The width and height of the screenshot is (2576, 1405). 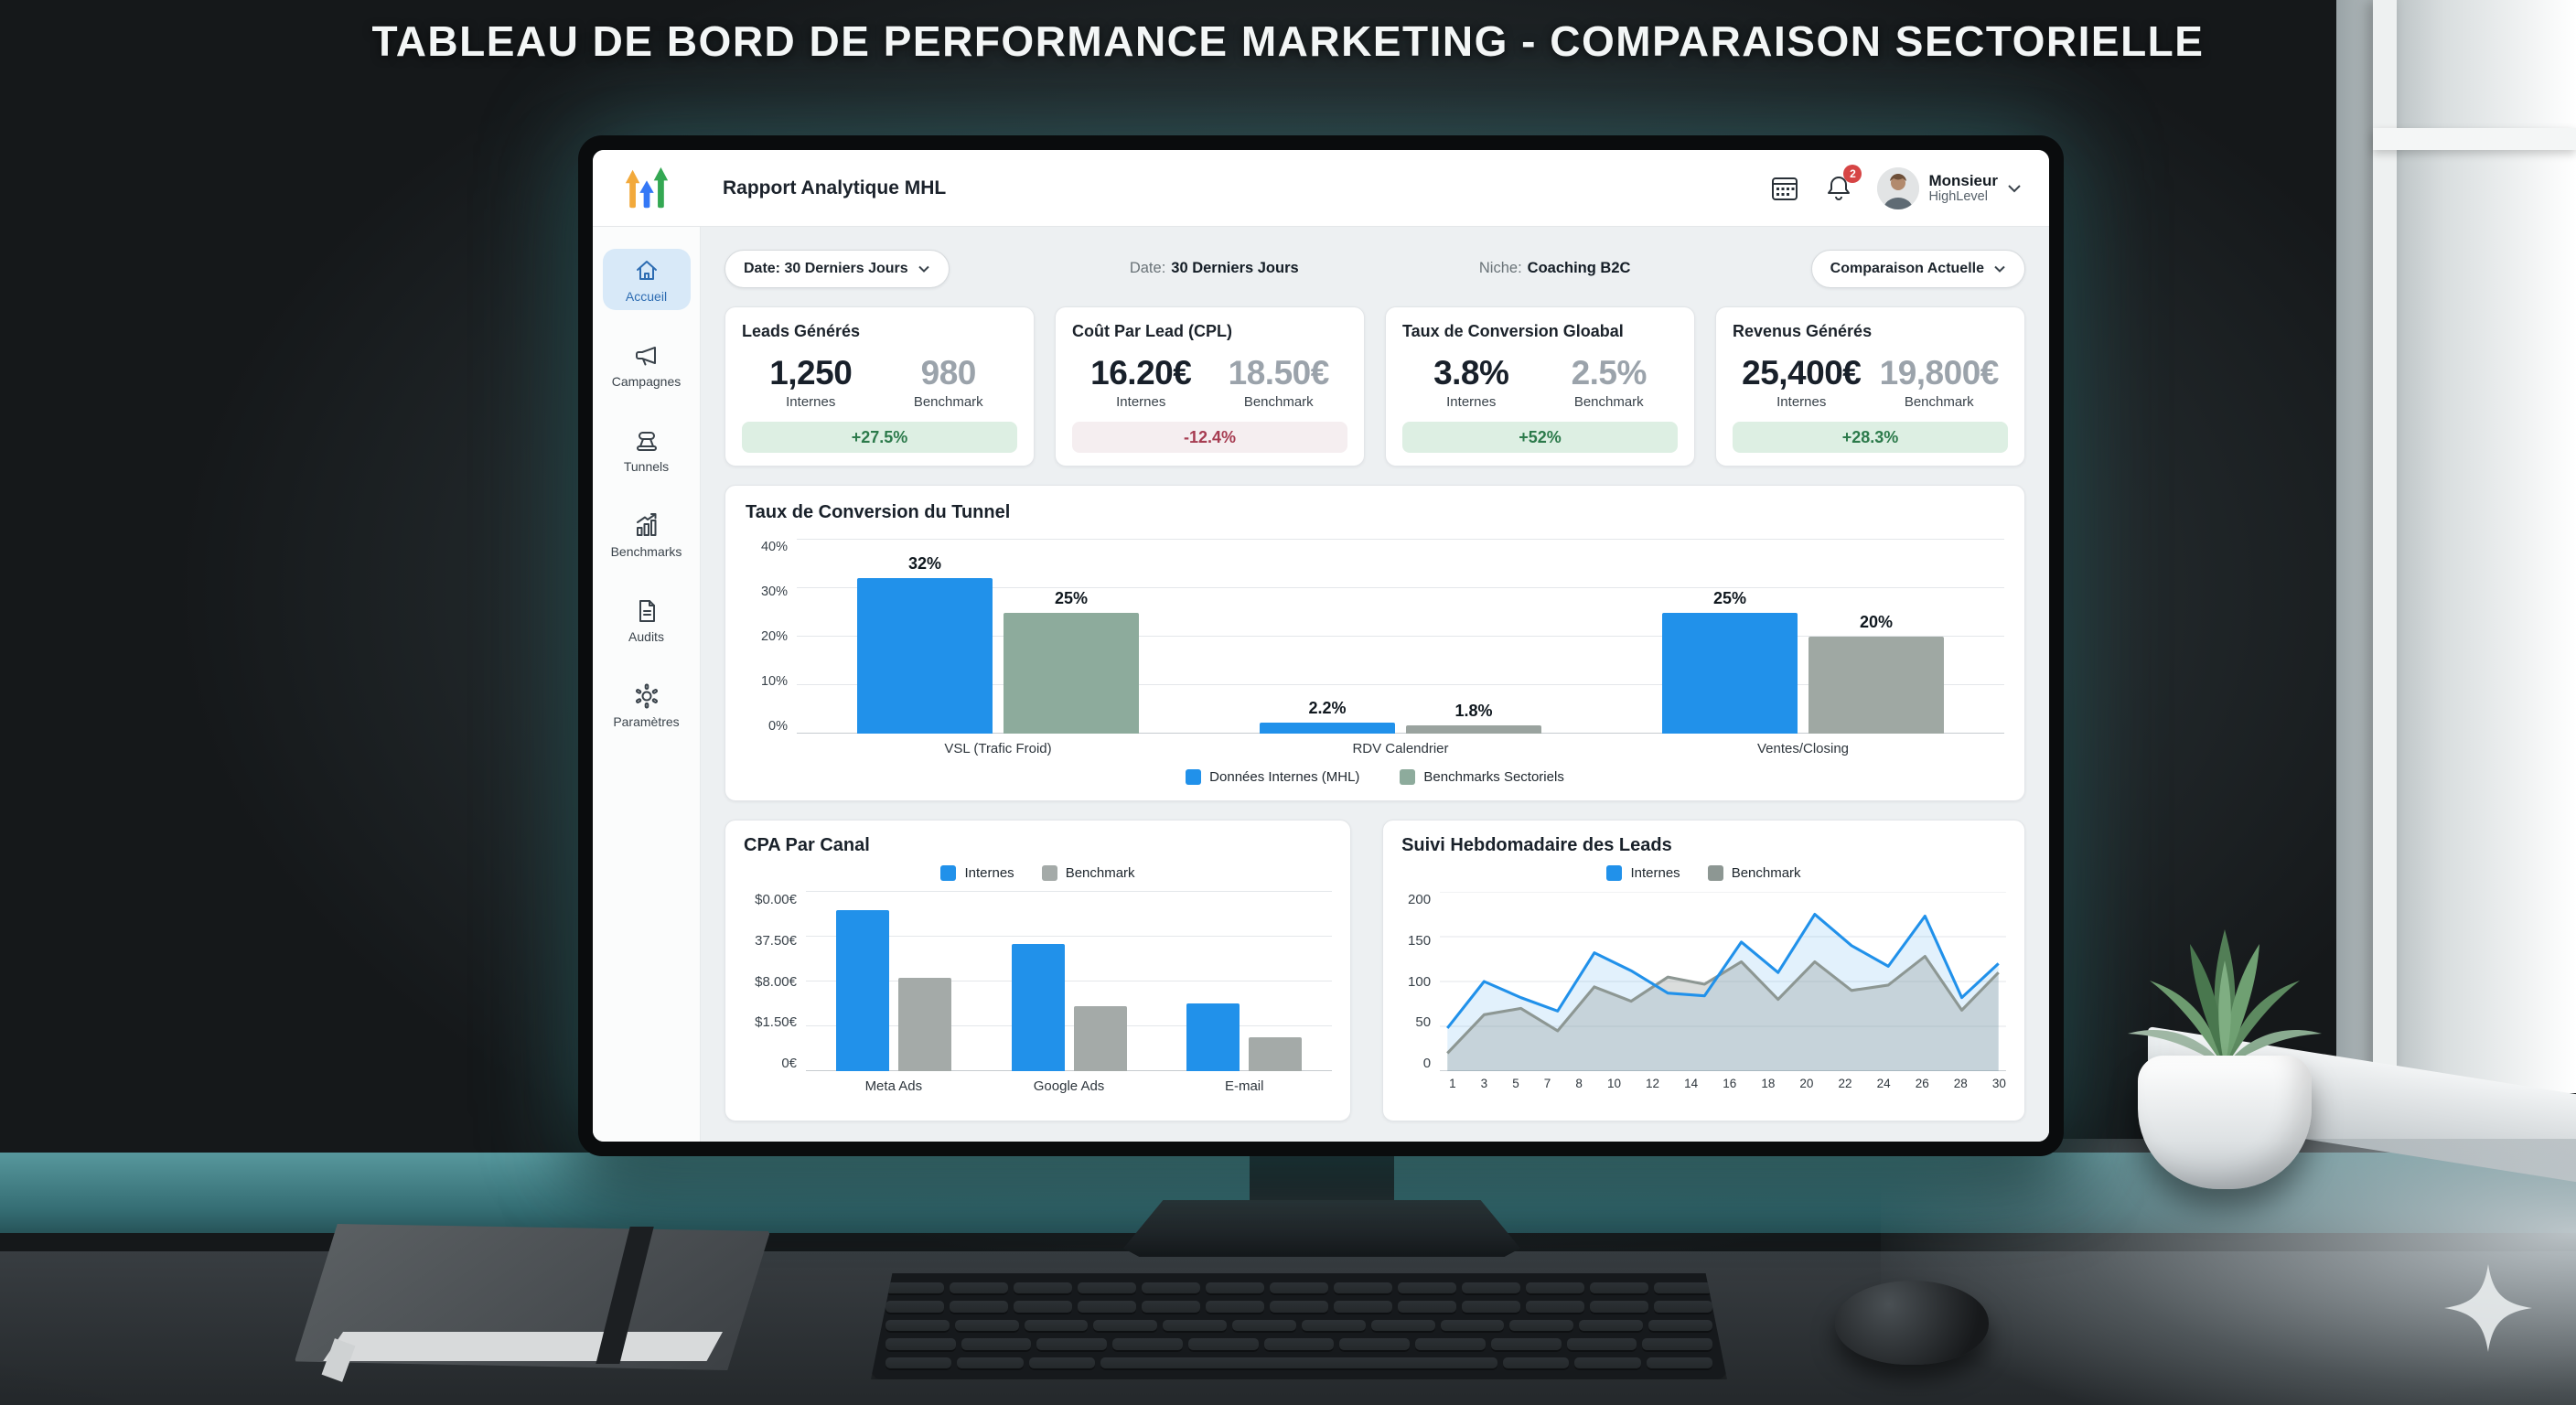 What do you see at coordinates (925, 644) in the screenshot?
I see `bar-internal: 32%` at bounding box center [925, 644].